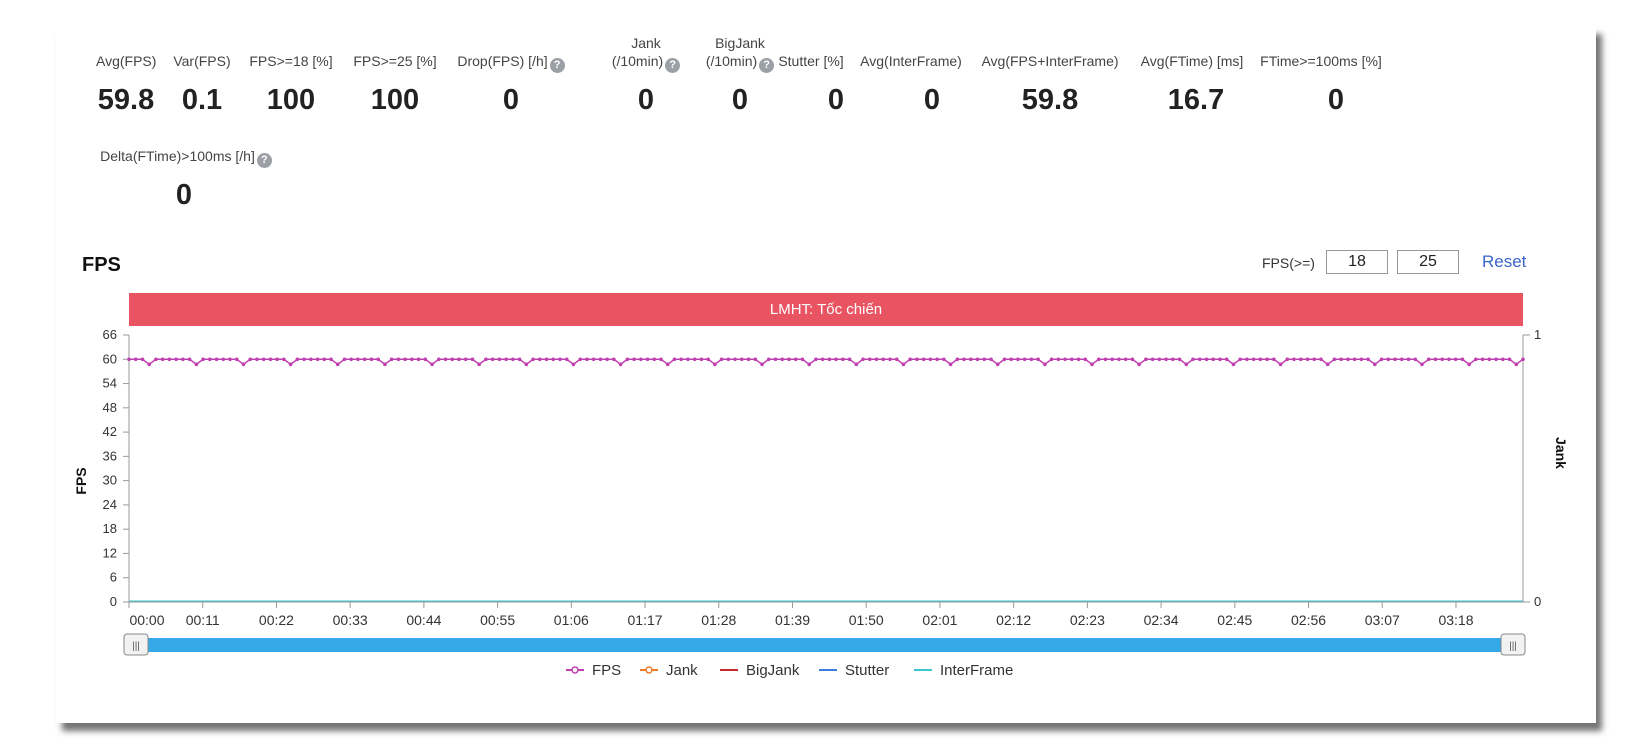 This screenshot has height=743, width=1645. I want to click on reset-link: Reset, so click(1504, 261).